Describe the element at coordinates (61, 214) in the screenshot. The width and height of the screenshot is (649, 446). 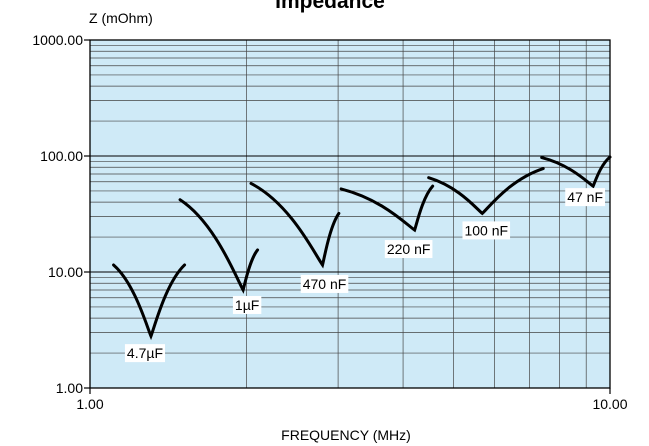
I see `y-ticks: 1.00 10.00 100.00 1000.00` at that location.